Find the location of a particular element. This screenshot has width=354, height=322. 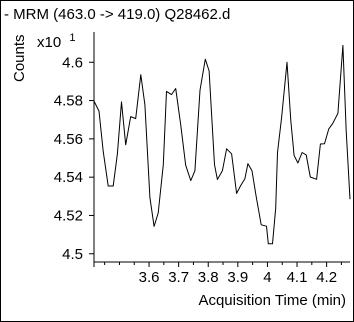

x-tick-label: 3.6 is located at coordinates (149, 277).